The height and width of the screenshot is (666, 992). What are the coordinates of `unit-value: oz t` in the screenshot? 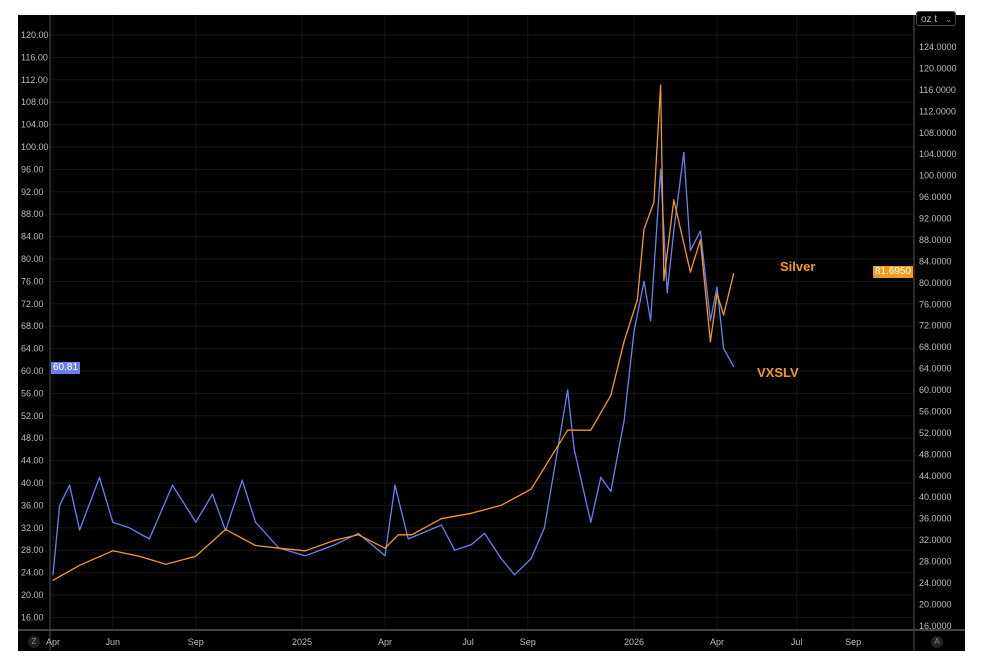 It's located at (929, 19).